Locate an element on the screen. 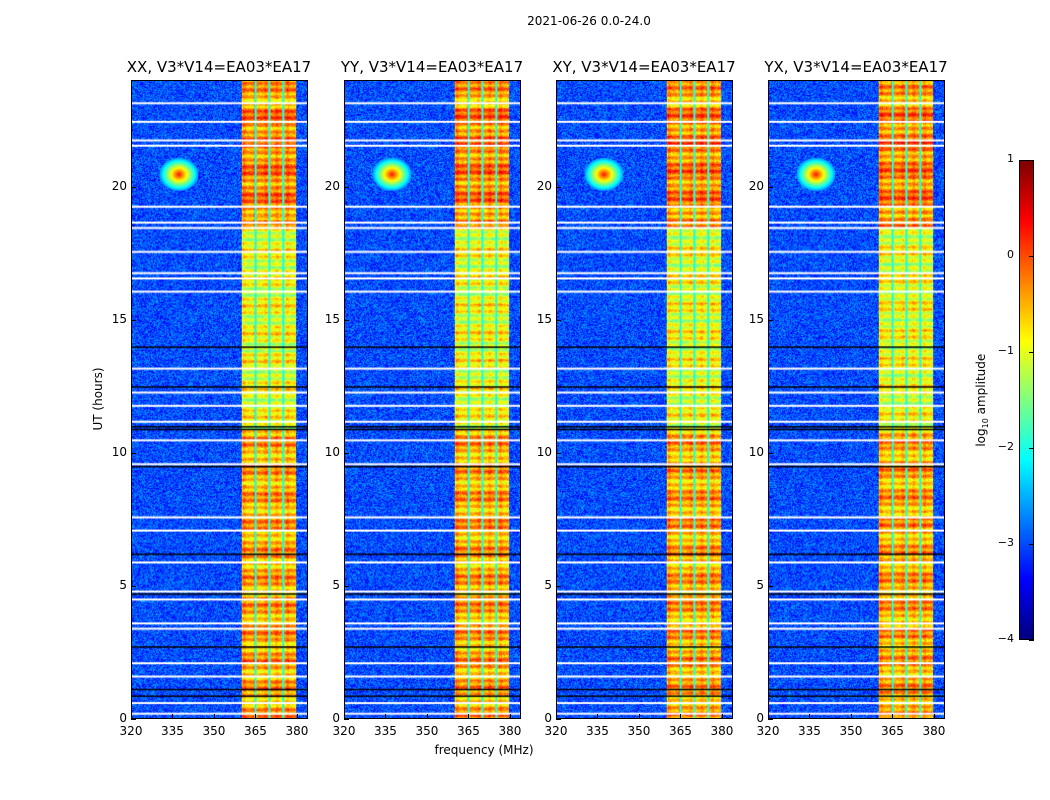 The image size is (1050, 800). colorbar-tick-label: −4 is located at coordinates (1005, 638).